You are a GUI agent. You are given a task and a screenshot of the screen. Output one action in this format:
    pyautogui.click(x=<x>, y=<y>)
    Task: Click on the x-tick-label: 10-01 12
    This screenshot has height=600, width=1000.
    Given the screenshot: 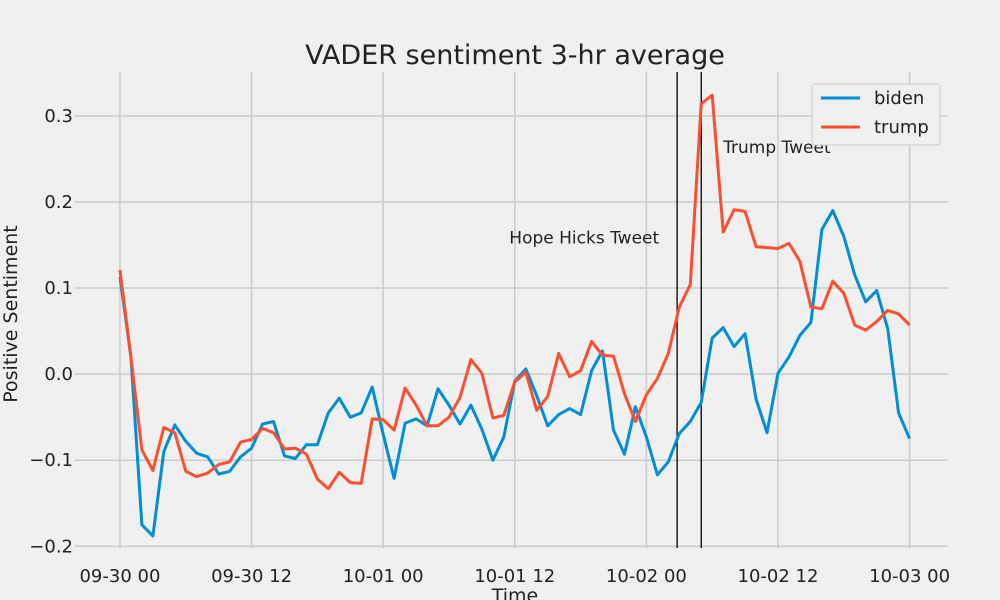 What is the action you would take?
    pyautogui.click(x=514, y=576)
    